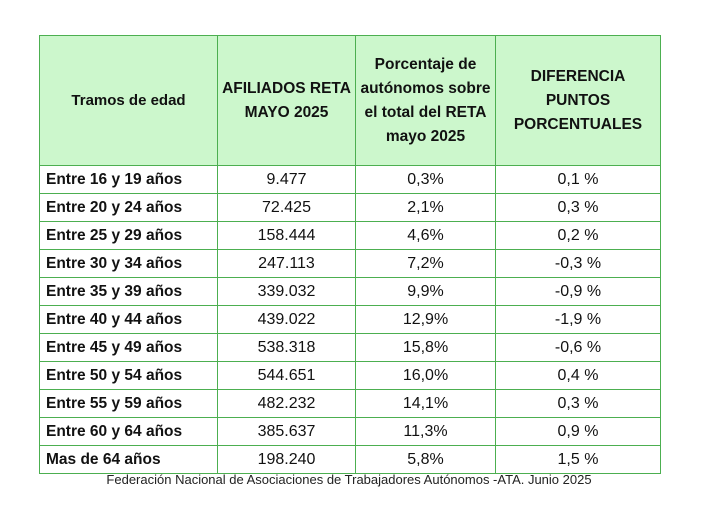  I want to click on row-label: Entre 35 y 39 años, so click(128, 291).